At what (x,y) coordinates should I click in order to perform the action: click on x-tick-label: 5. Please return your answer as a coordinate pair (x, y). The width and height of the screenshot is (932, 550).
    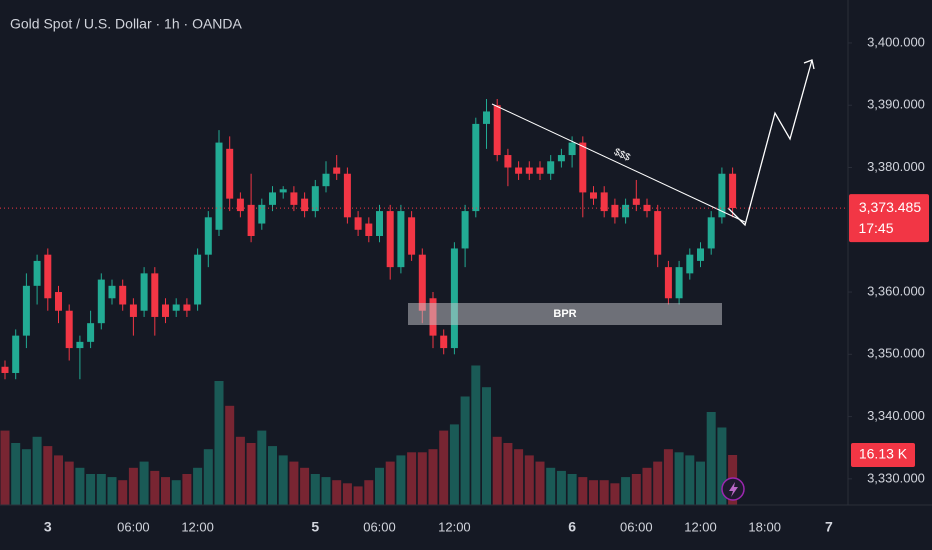
    Looking at the image, I should click on (315, 527).